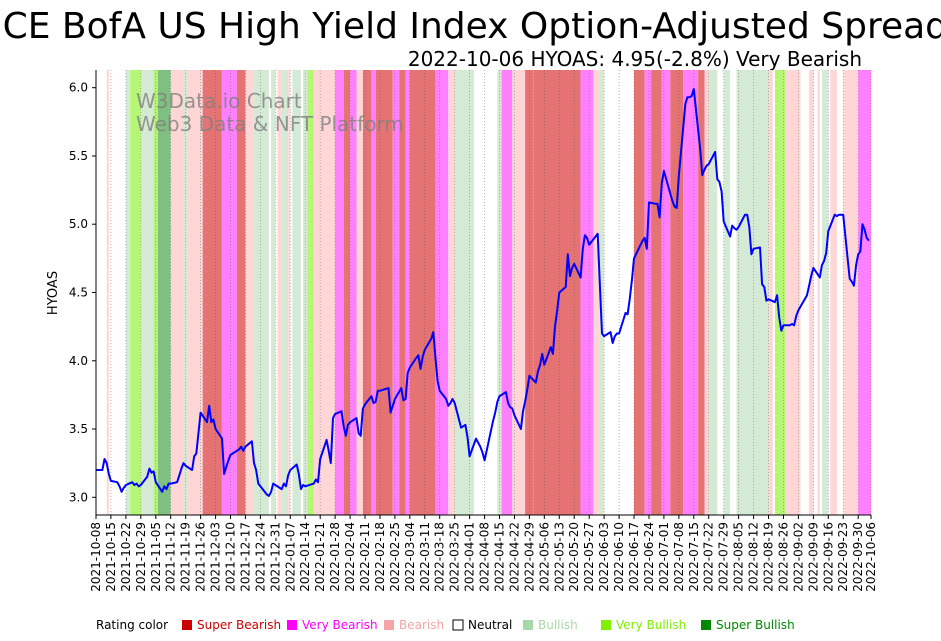 The image size is (941, 641). What do you see at coordinates (559, 557) in the screenshot?
I see `x-tick-label: 2022-05-13` at bounding box center [559, 557].